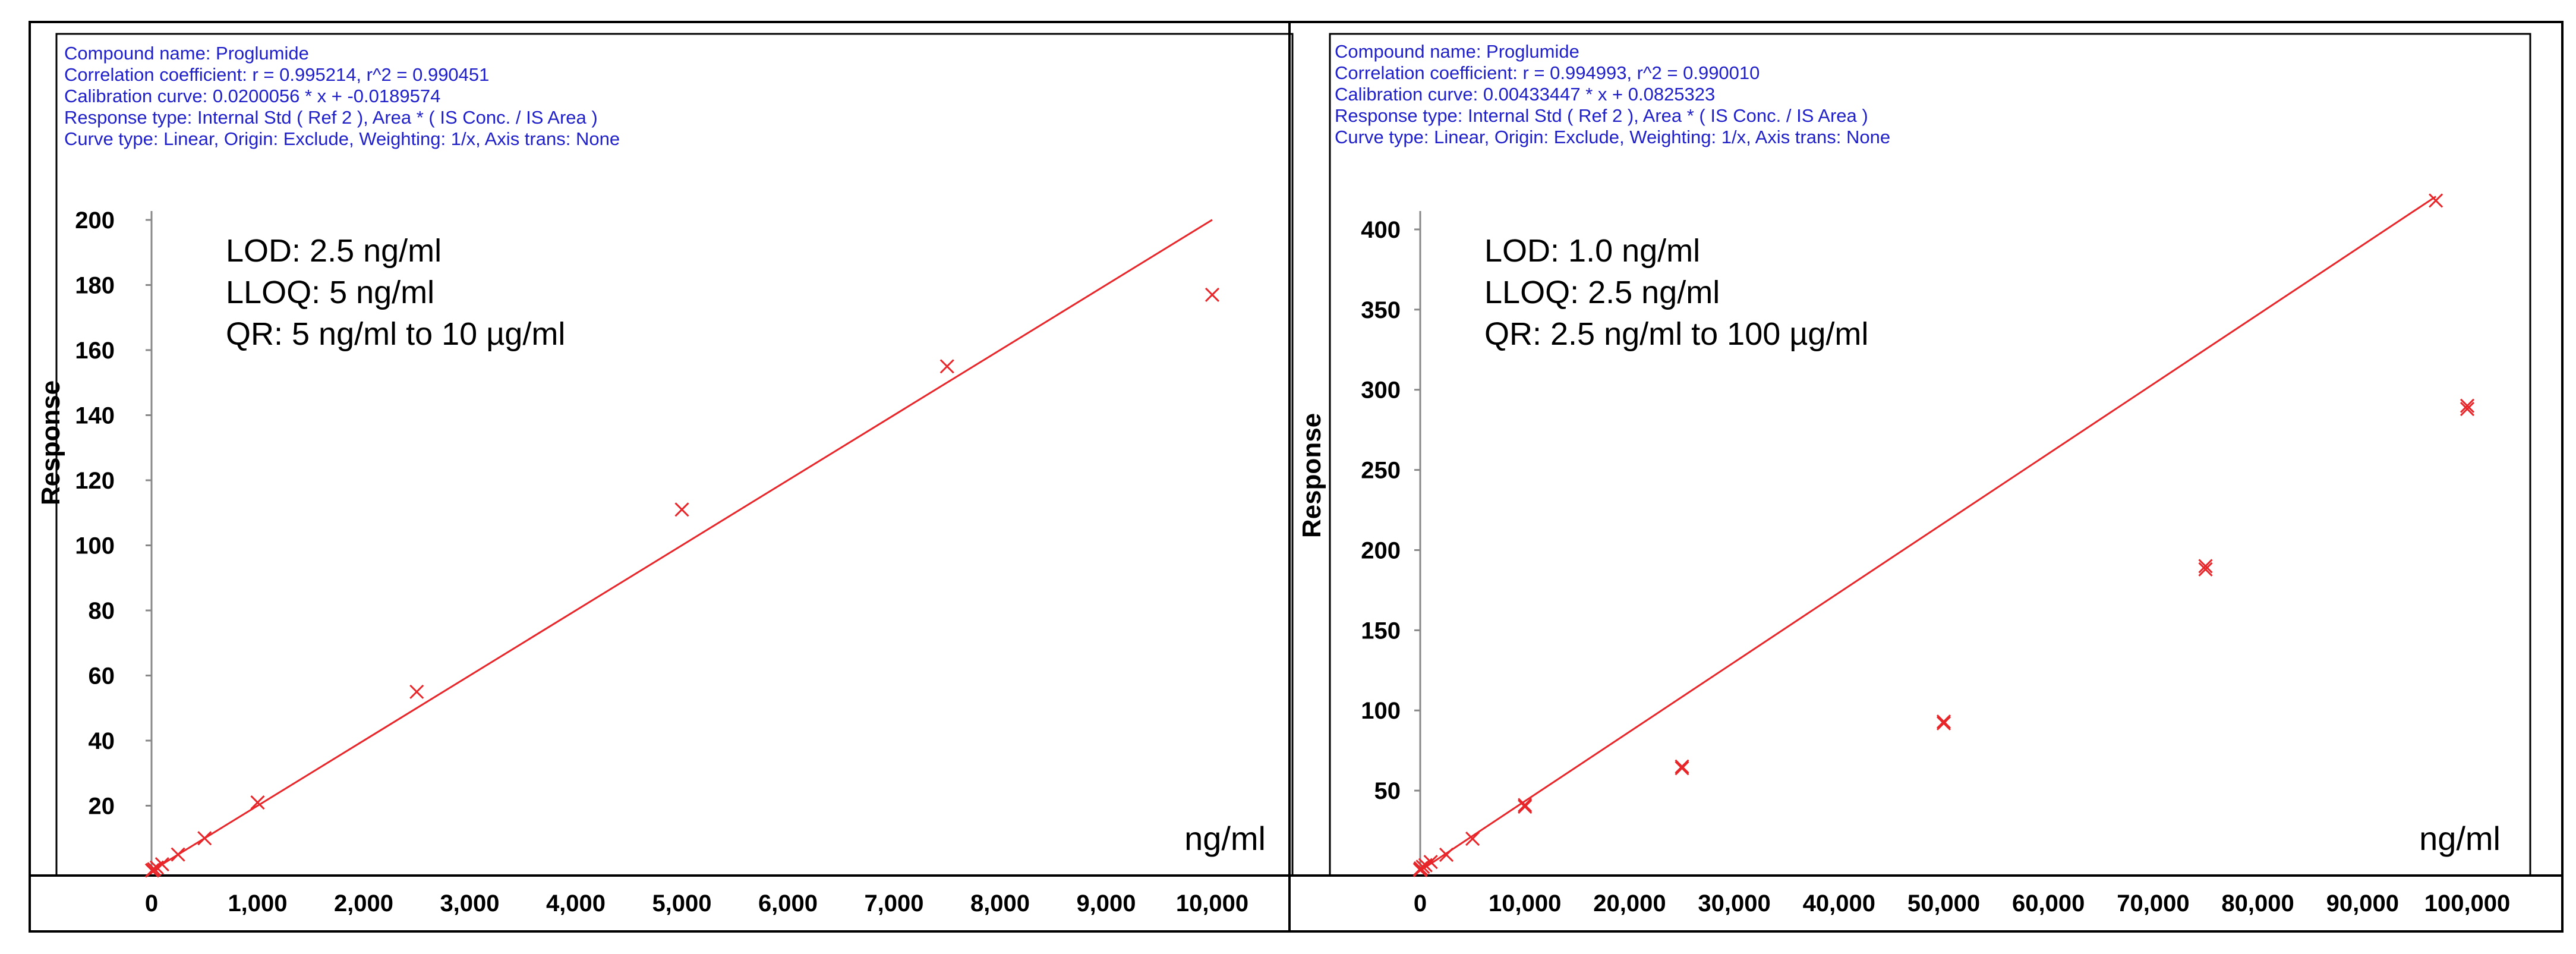 The image size is (2576, 954). Describe the element at coordinates (1000, 903) in the screenshot. I see `x-tick-label: 8,000` at that location.